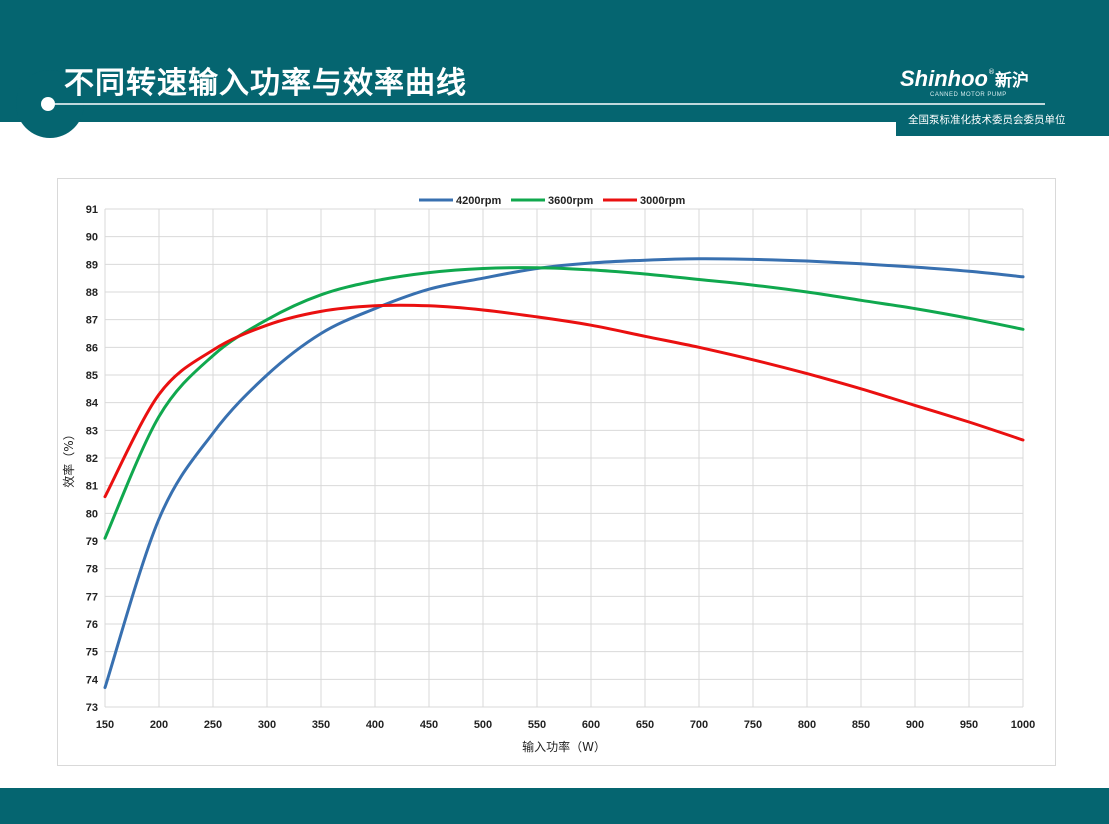  I want to click on slide-title: 不同转速输入功率与效率曲线, so click(265, 83).